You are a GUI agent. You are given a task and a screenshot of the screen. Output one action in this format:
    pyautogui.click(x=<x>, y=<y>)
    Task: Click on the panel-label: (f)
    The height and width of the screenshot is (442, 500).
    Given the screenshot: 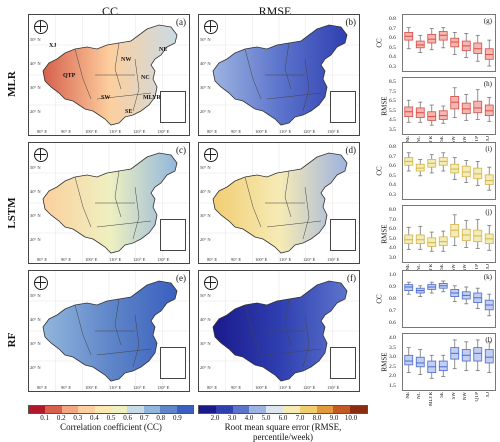 What is the action you would take?
    pyautogui.click(x=351, y=278)
    